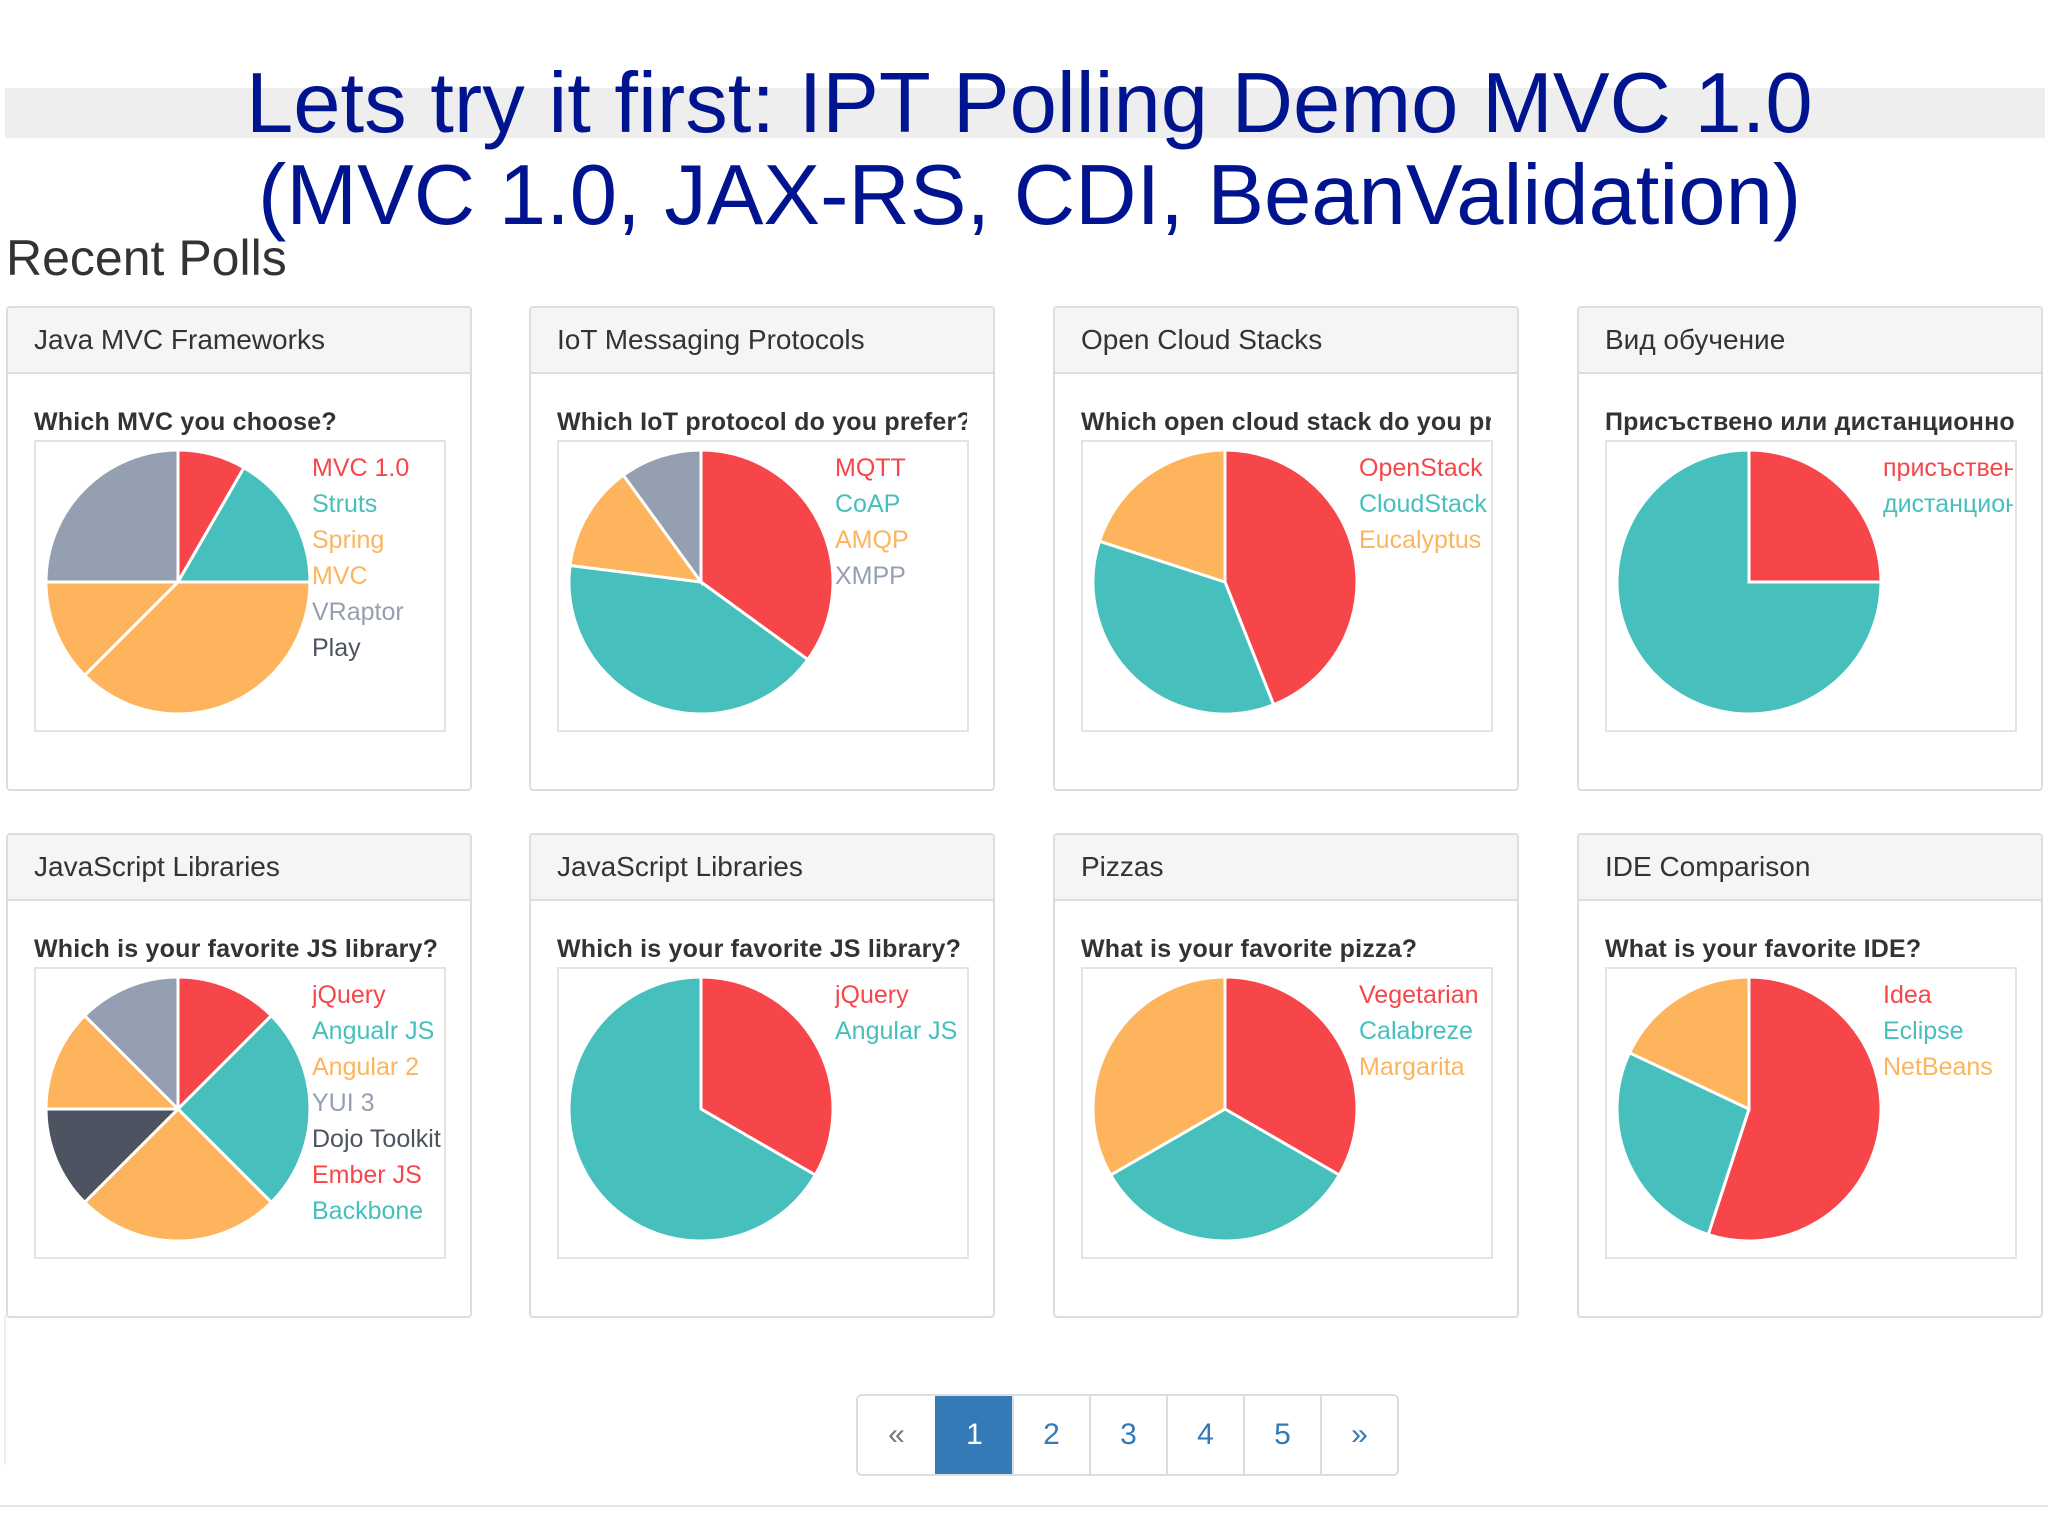  I want to click on pagination-prev: «, so click(896, 1435).